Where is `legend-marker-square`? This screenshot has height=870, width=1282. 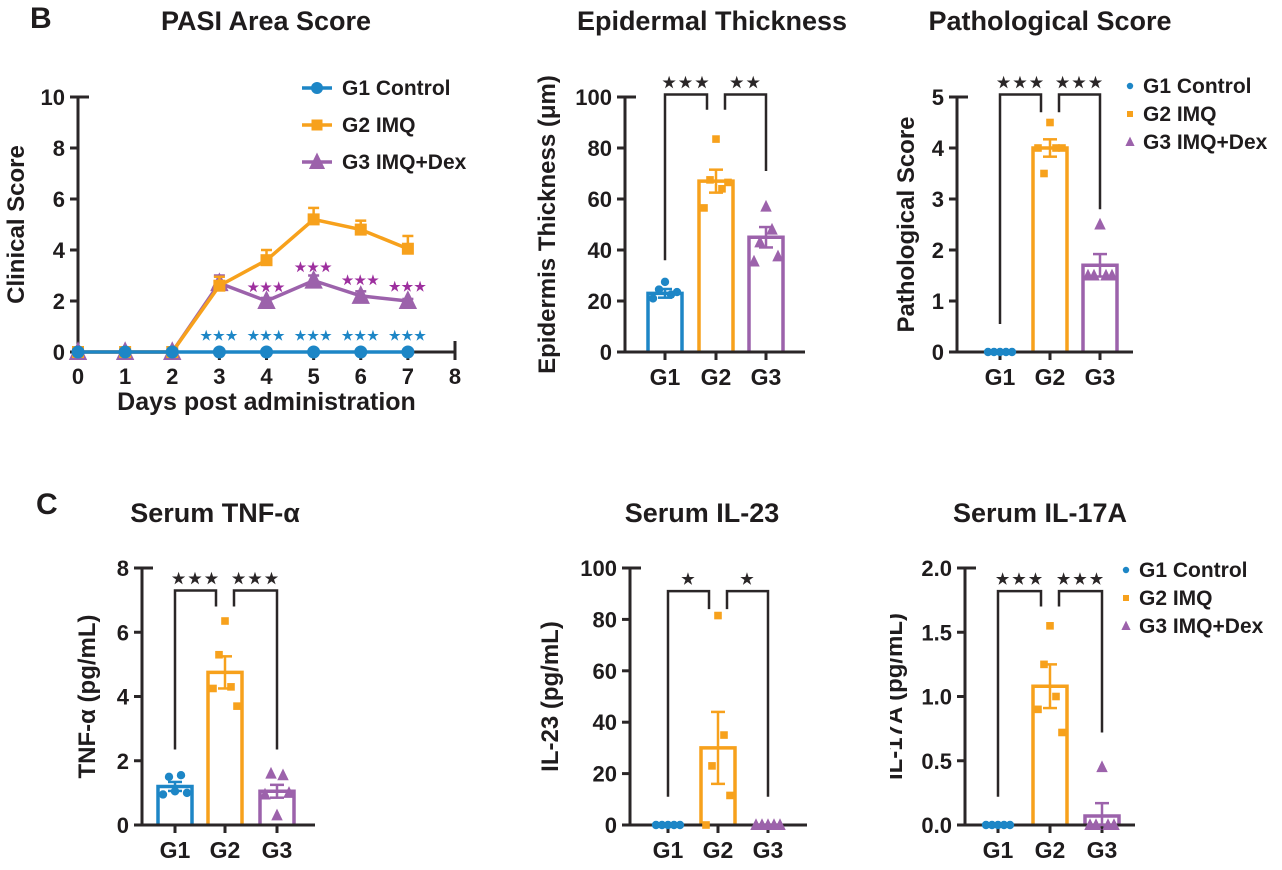 legend-marker-square is located at coordinates (317, 125).